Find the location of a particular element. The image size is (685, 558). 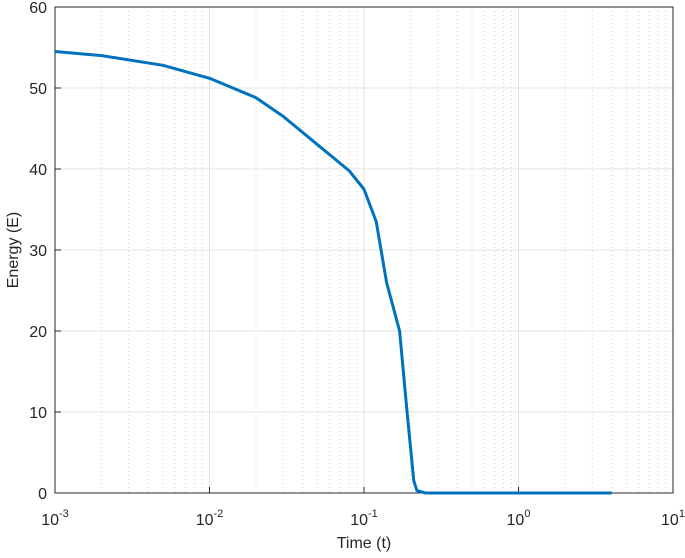

y-tick-label: 30 is located at coordinates (38, 251).